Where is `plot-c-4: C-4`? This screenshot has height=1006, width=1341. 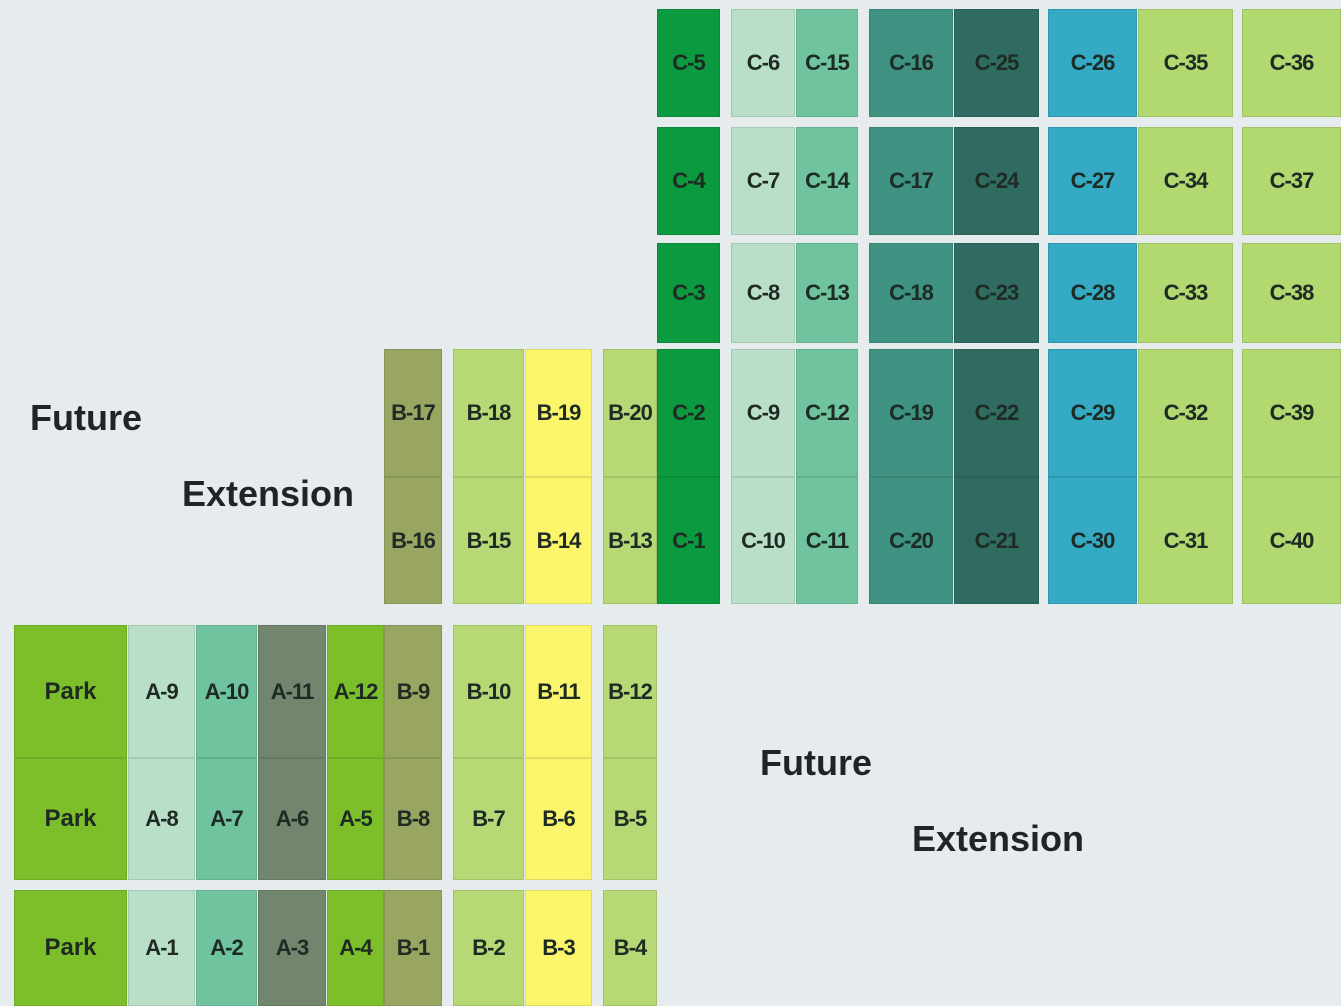 plot-c-4: C-4 is located at coordinates (688, 181).